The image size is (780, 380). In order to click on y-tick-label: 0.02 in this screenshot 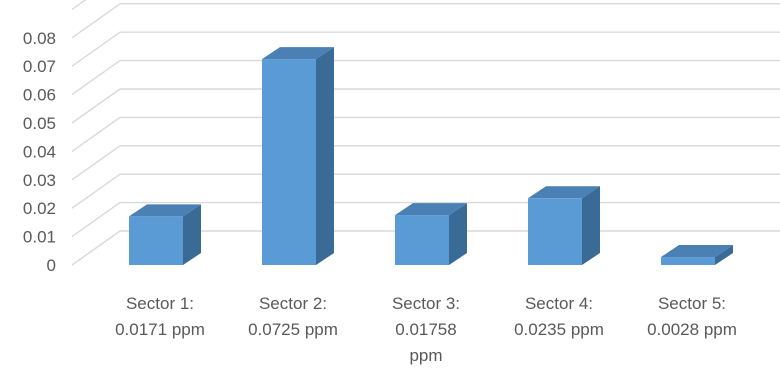, I will do `click(39, 208)`.